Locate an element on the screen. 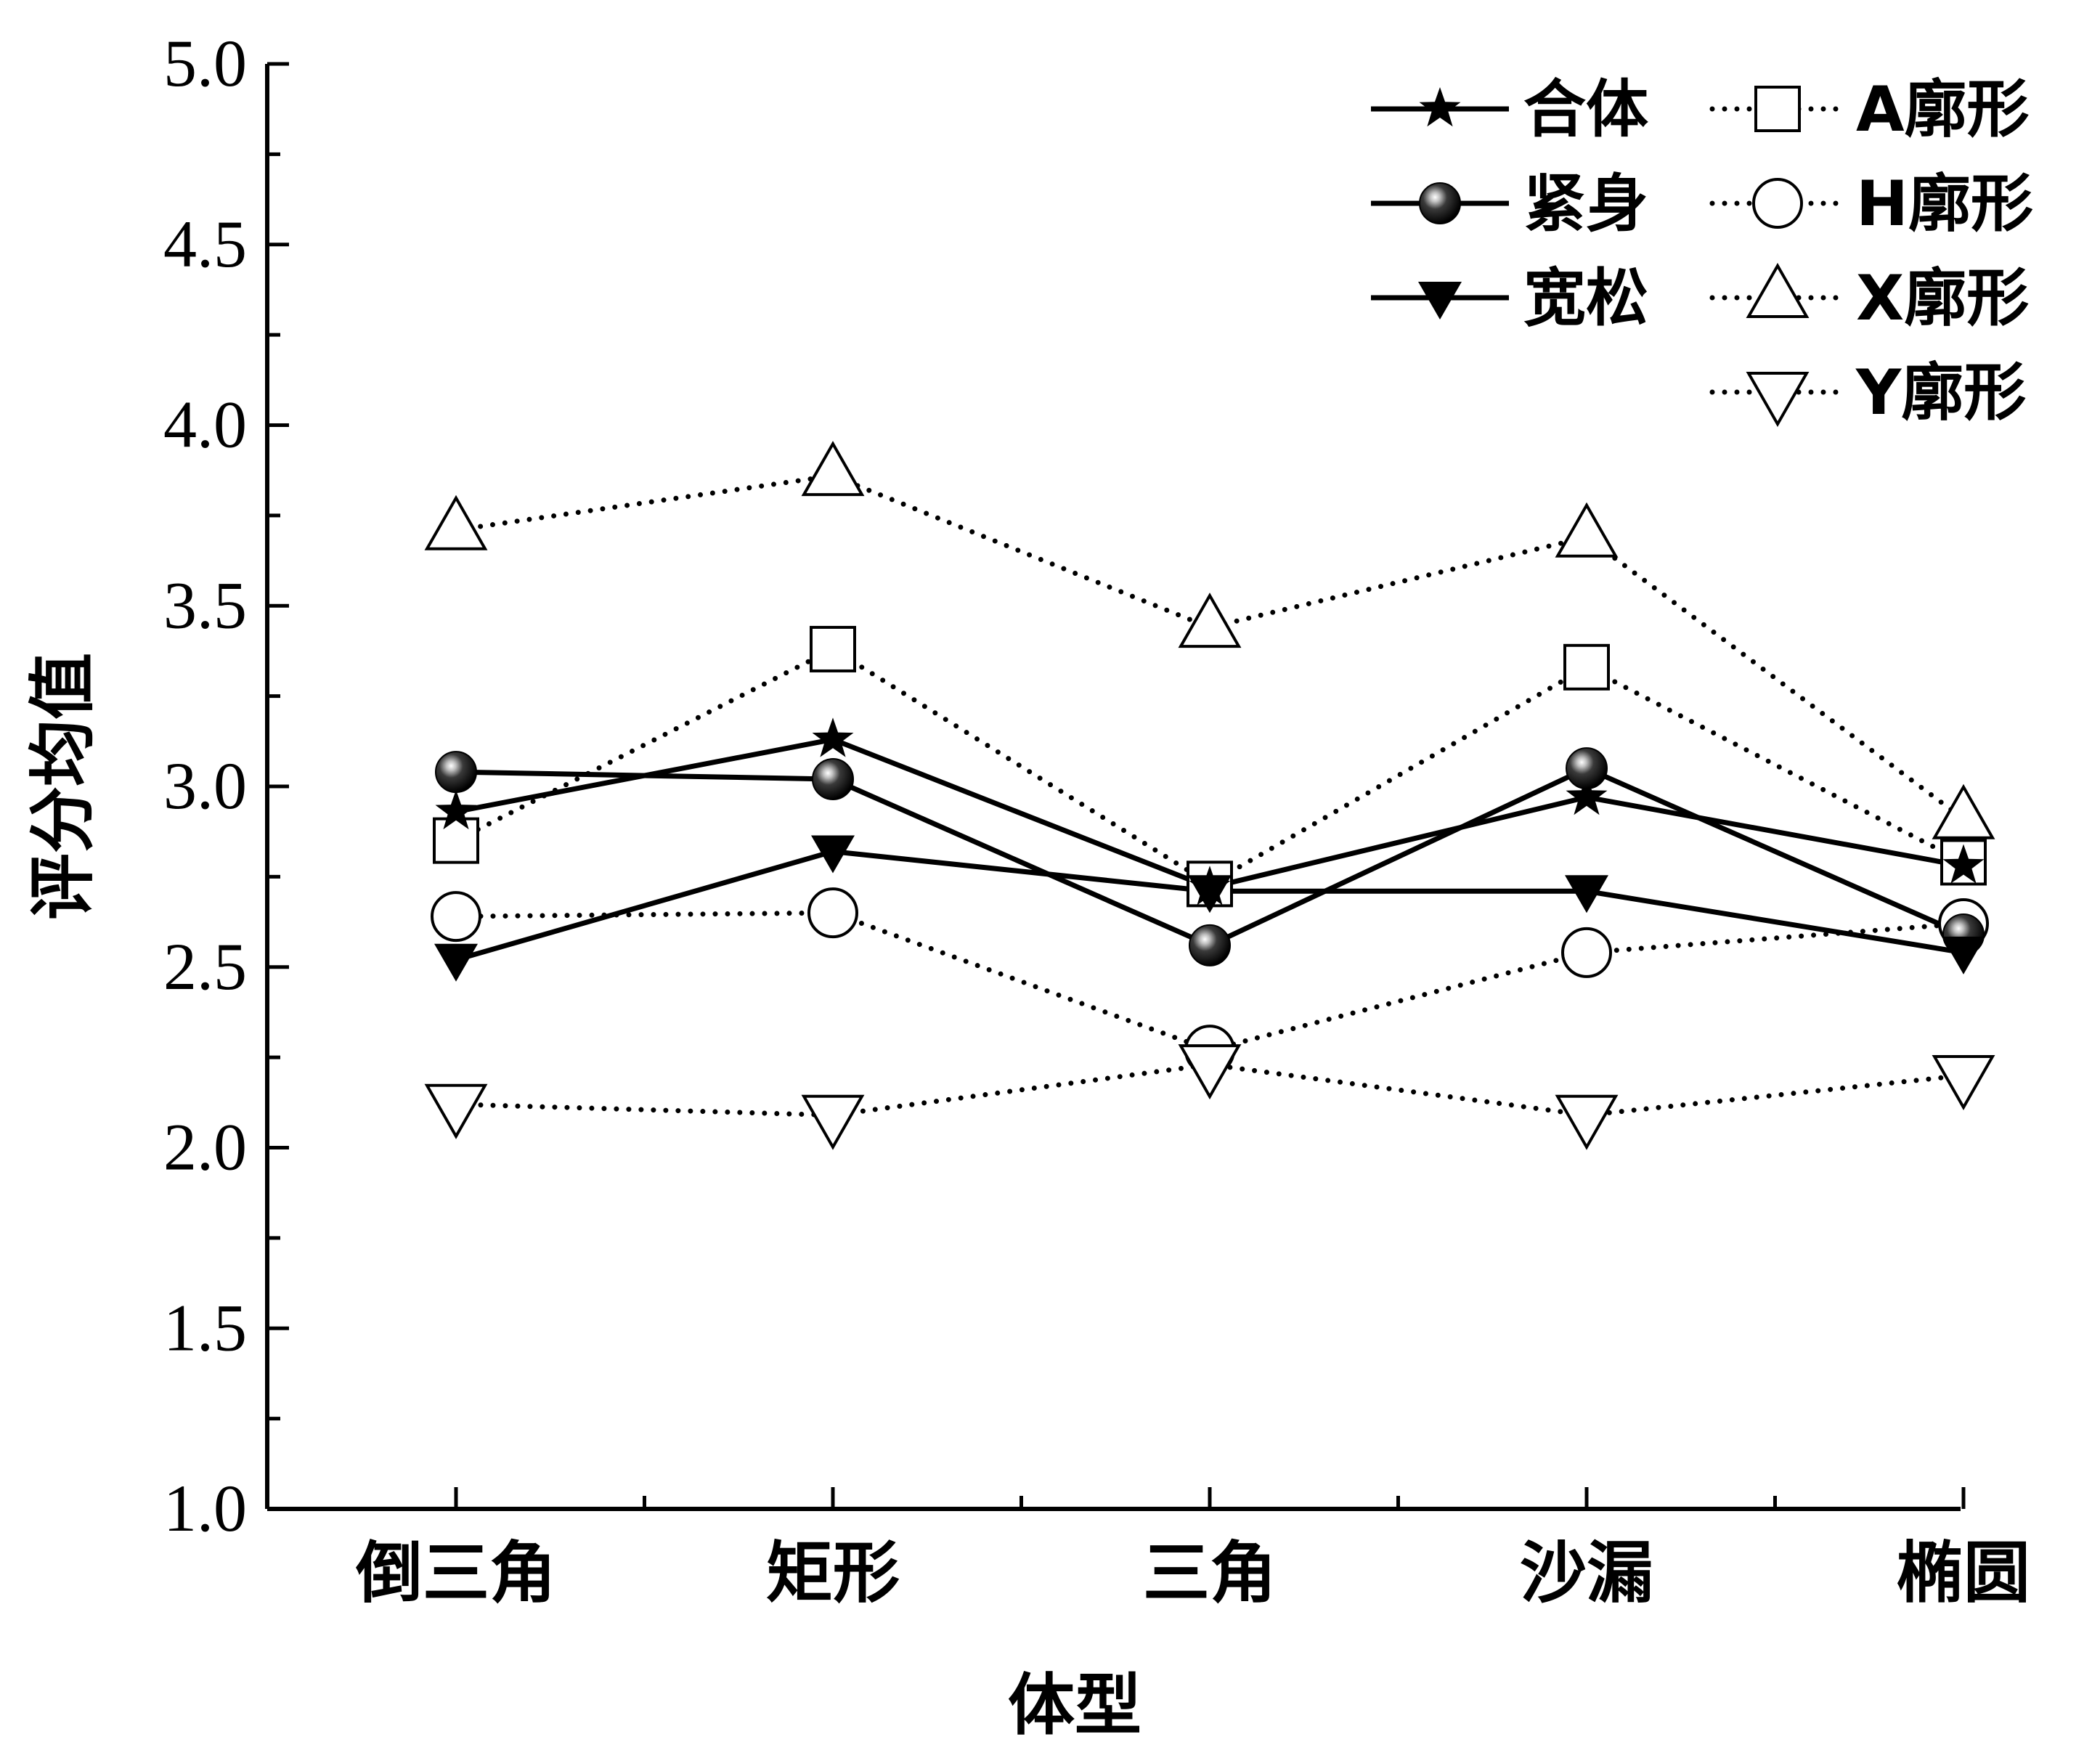  x-tick-label: 椭圆 is located at coordinates (1963, 1573).